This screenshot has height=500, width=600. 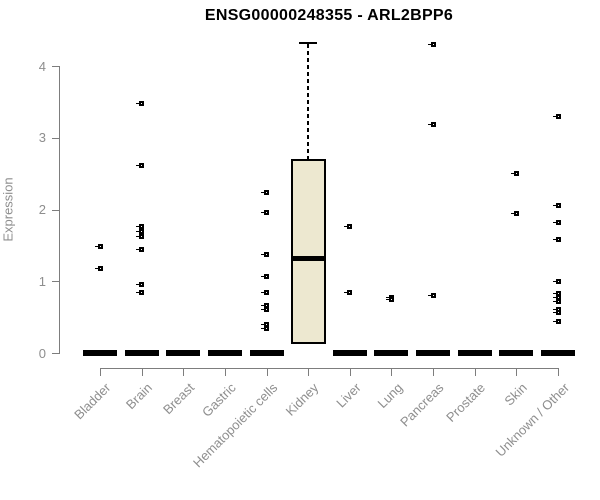 What do you see at coordinates (42, 353) in the screenshot?
I see `y-tick-label: 0` at bounding box center [42, 353].